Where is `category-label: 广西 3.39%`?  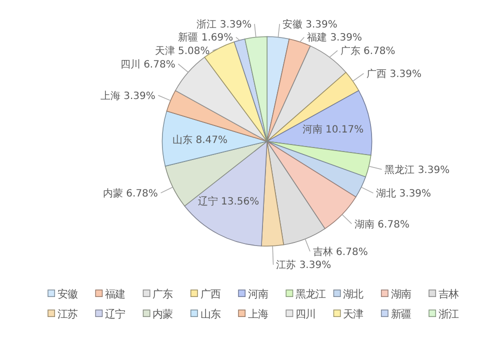
category-label: 广西 3.39% is located at coordinates (394, 74).